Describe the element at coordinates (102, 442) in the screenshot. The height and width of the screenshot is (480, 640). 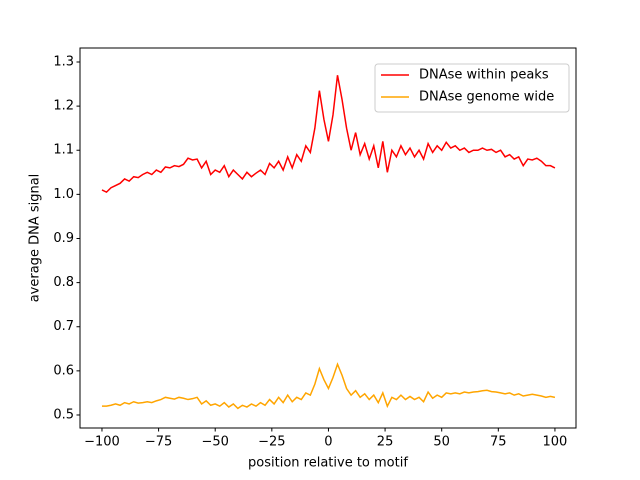
I see `x-tick-label: −100` at that location.